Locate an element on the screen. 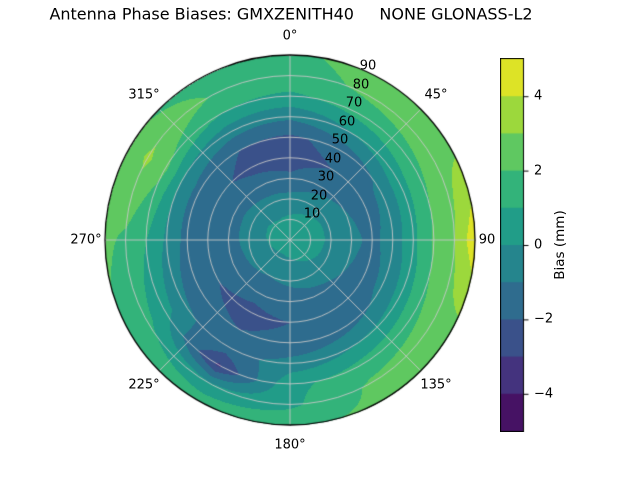 This screenshot has height=480, width=640. radial-tick-60: 60 is located at coordinates (347, 122).